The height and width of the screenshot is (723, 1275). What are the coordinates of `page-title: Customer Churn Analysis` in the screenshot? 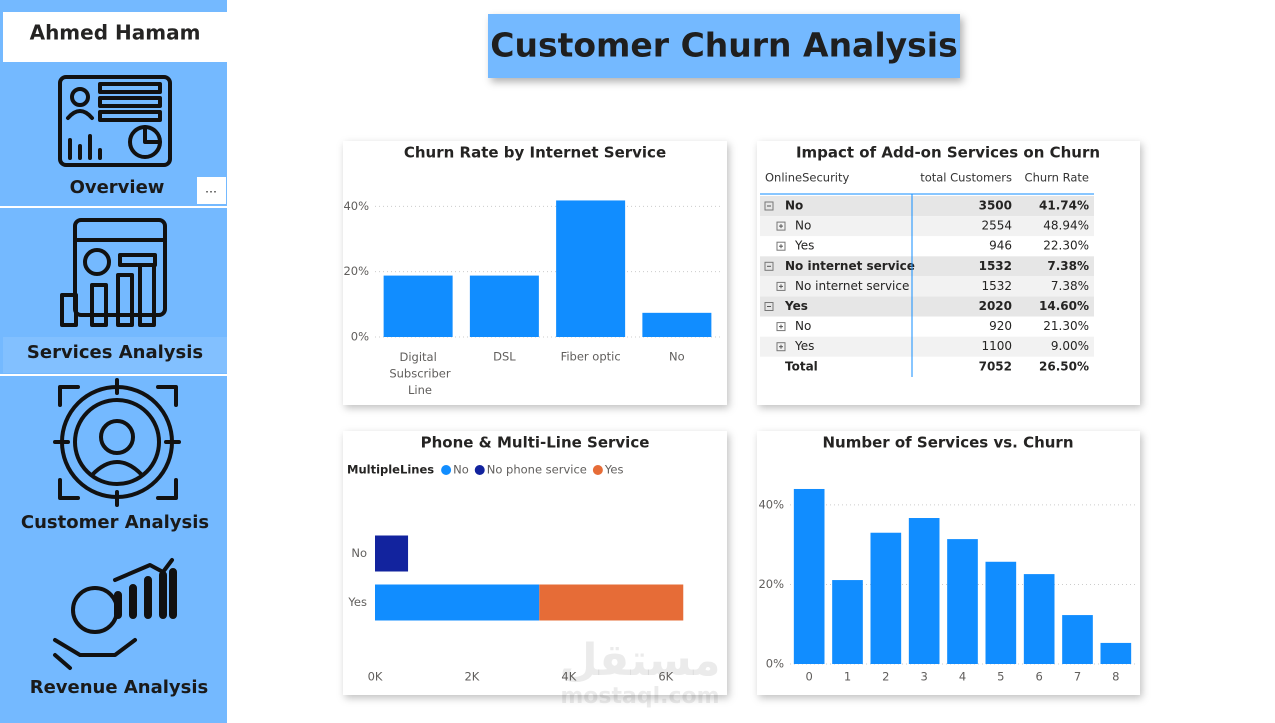 It's located at (724, 45).